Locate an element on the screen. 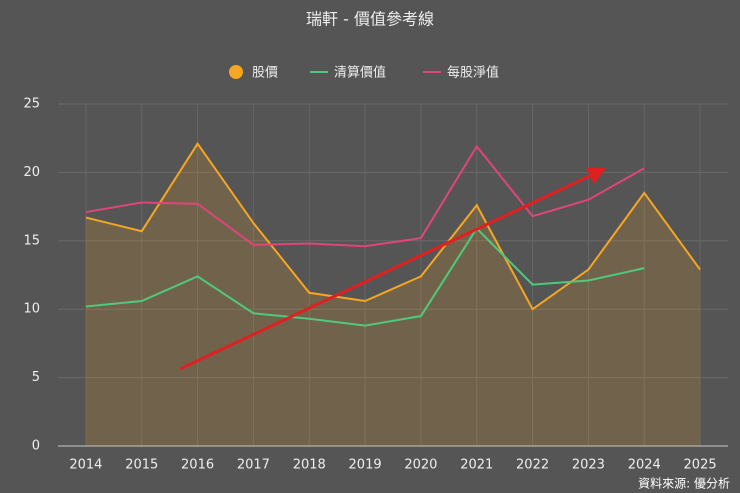  x-tick-label: 2025 is located at coordinates (700, 465).